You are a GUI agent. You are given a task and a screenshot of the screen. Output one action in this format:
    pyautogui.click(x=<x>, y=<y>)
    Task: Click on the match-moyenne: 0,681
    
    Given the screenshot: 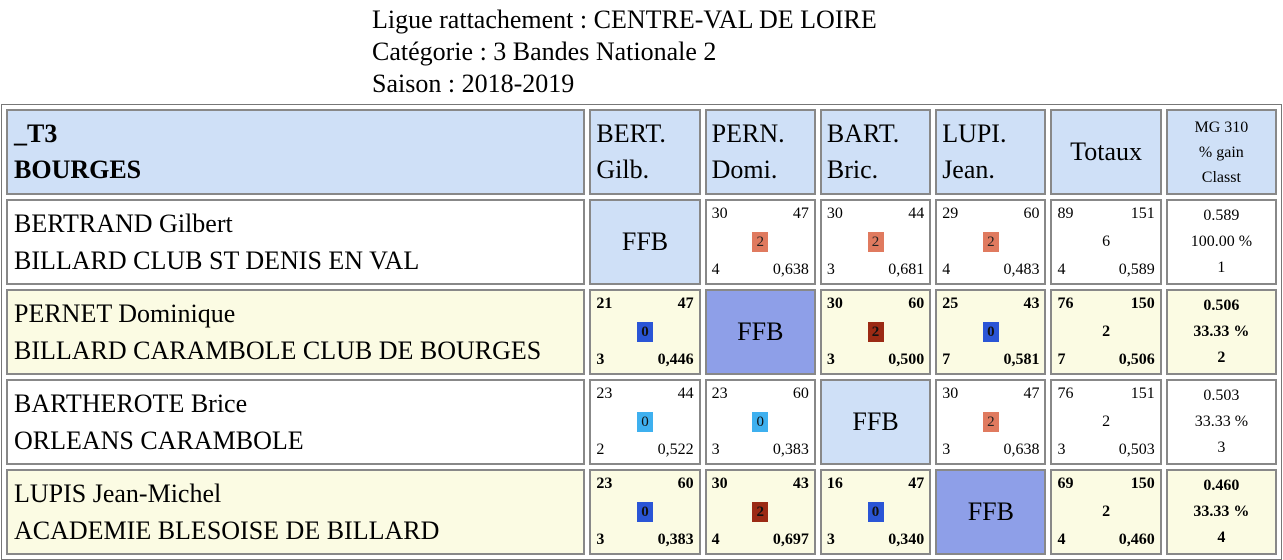 What is the action you would take?
    pyautogui.click(x=906, y=269)
    